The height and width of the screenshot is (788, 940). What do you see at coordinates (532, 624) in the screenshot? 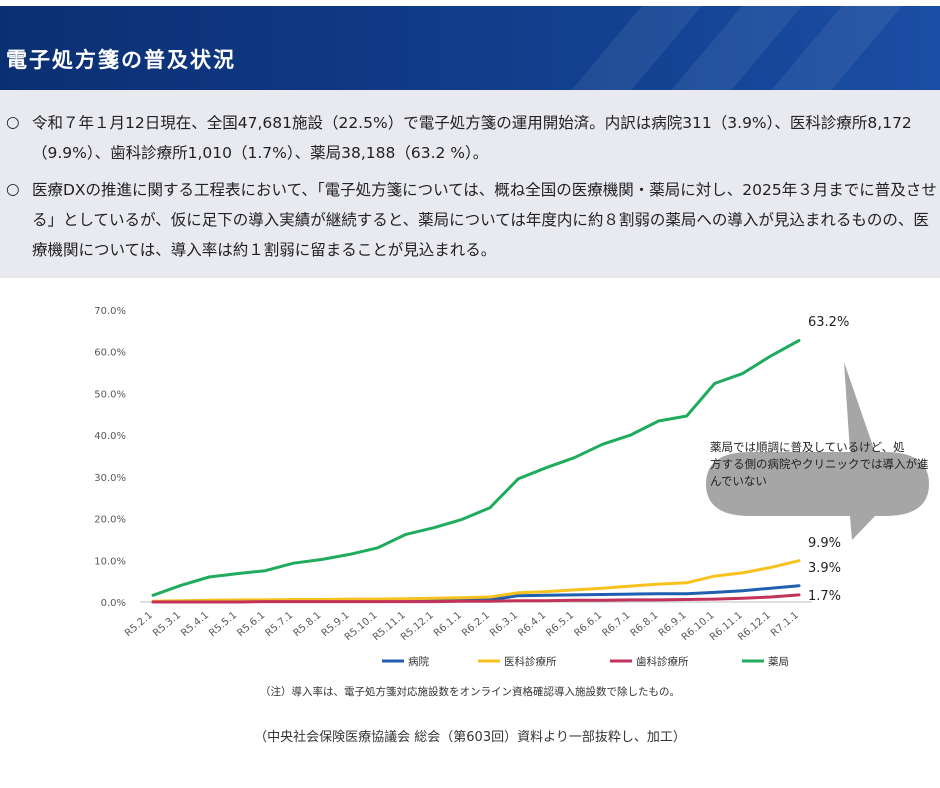
I see `x-tick-label: R6.4.1` at bounding box center [532, 624].